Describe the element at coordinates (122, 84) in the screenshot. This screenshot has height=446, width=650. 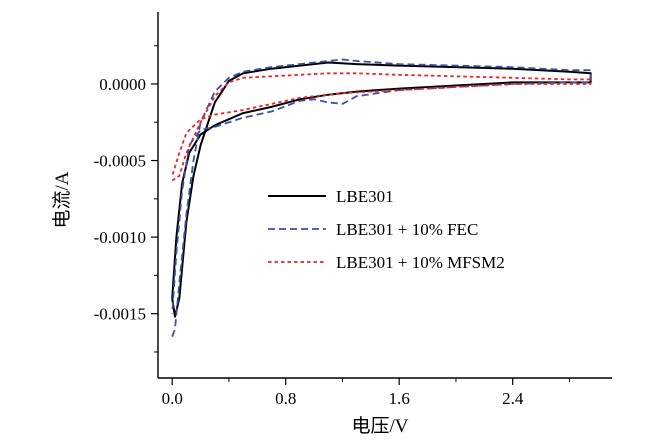
I see `y-tick-label: 0.0000` at that location.